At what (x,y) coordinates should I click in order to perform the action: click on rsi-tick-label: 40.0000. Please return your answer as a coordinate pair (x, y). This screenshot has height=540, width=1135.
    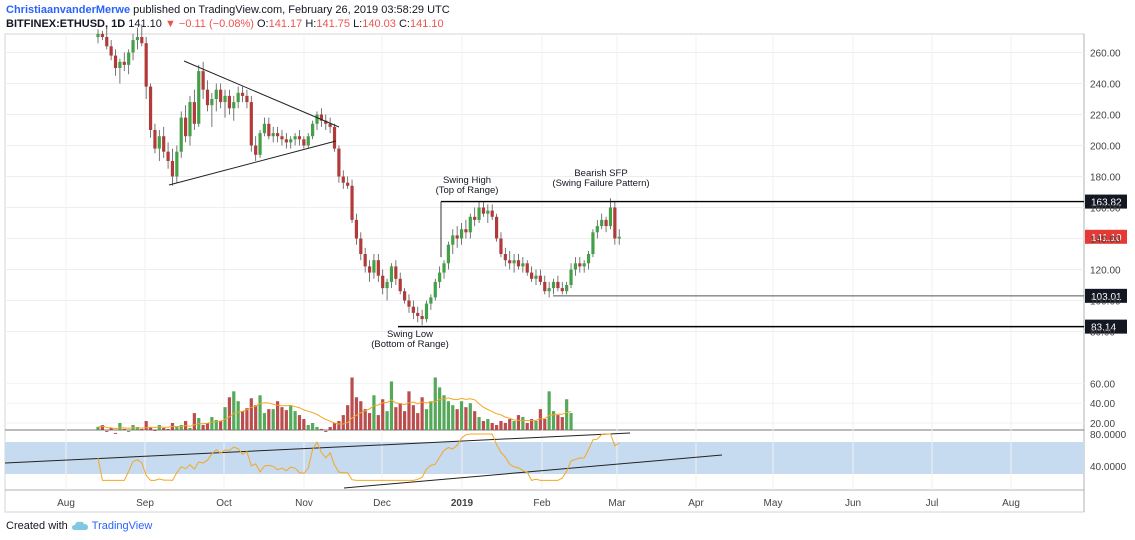
    Looking at the image, I should click on (1108, 467).